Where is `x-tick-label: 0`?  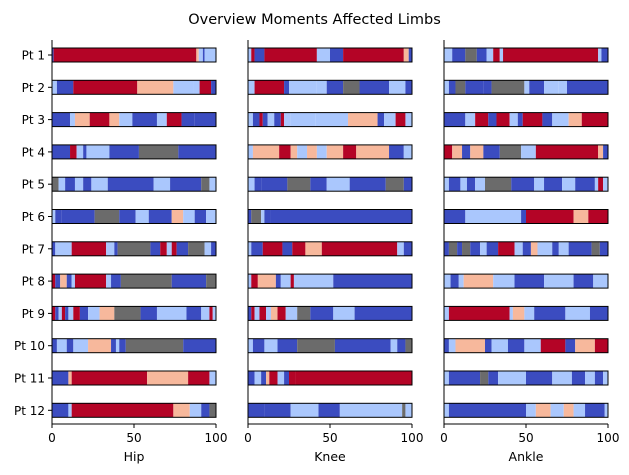 x-tick-label: 0 is located at coordinates (444, 438).